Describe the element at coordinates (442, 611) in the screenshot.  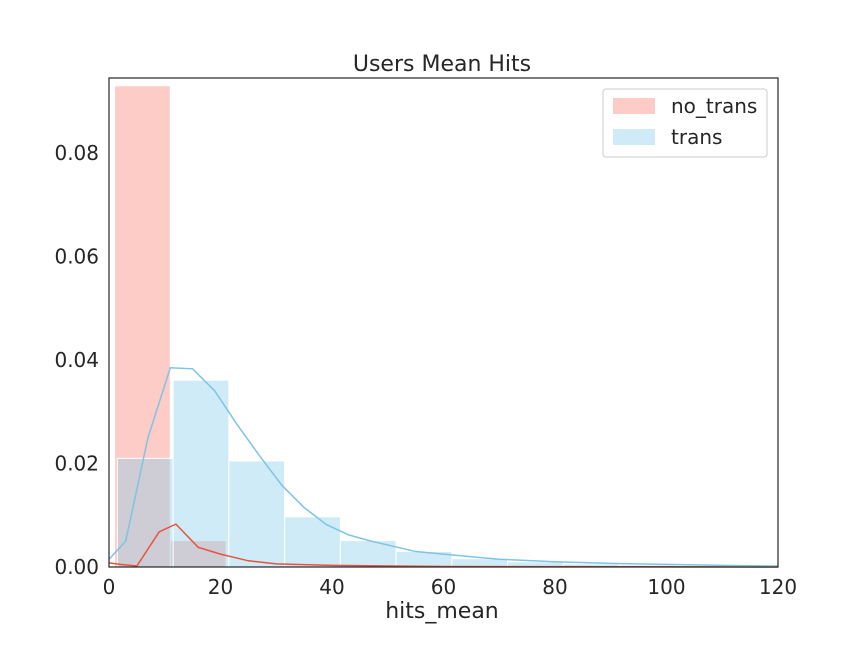
I see `x-axis-label: hits_mean` at that location.